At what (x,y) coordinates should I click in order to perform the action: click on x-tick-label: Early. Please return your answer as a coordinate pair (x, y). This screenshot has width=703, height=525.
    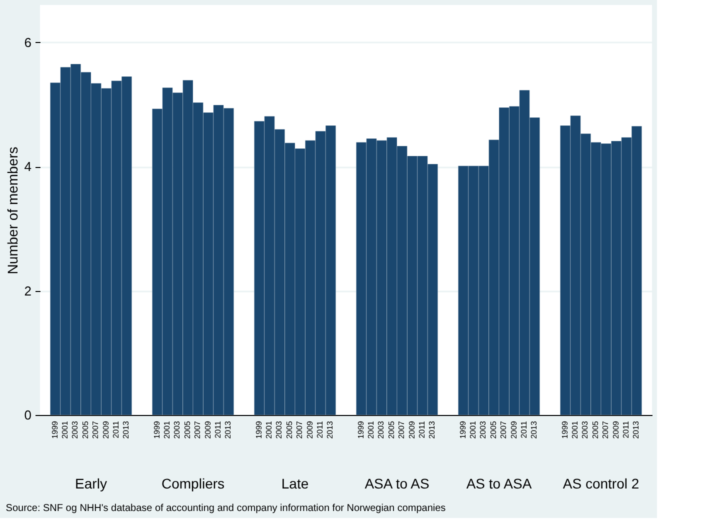
    Looking at the image, I should click on (91, 484).